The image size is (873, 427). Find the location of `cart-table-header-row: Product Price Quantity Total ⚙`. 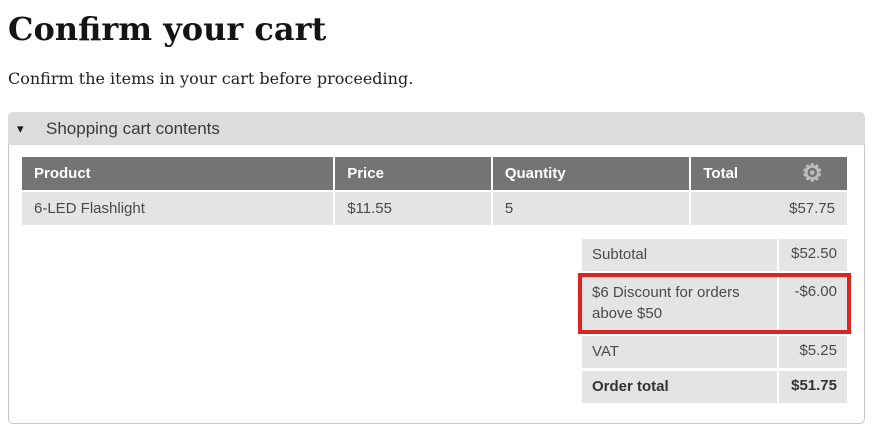

cart-table-header-row: Product Price Quantity Total ⚙ is located at coordinates (434, 173).